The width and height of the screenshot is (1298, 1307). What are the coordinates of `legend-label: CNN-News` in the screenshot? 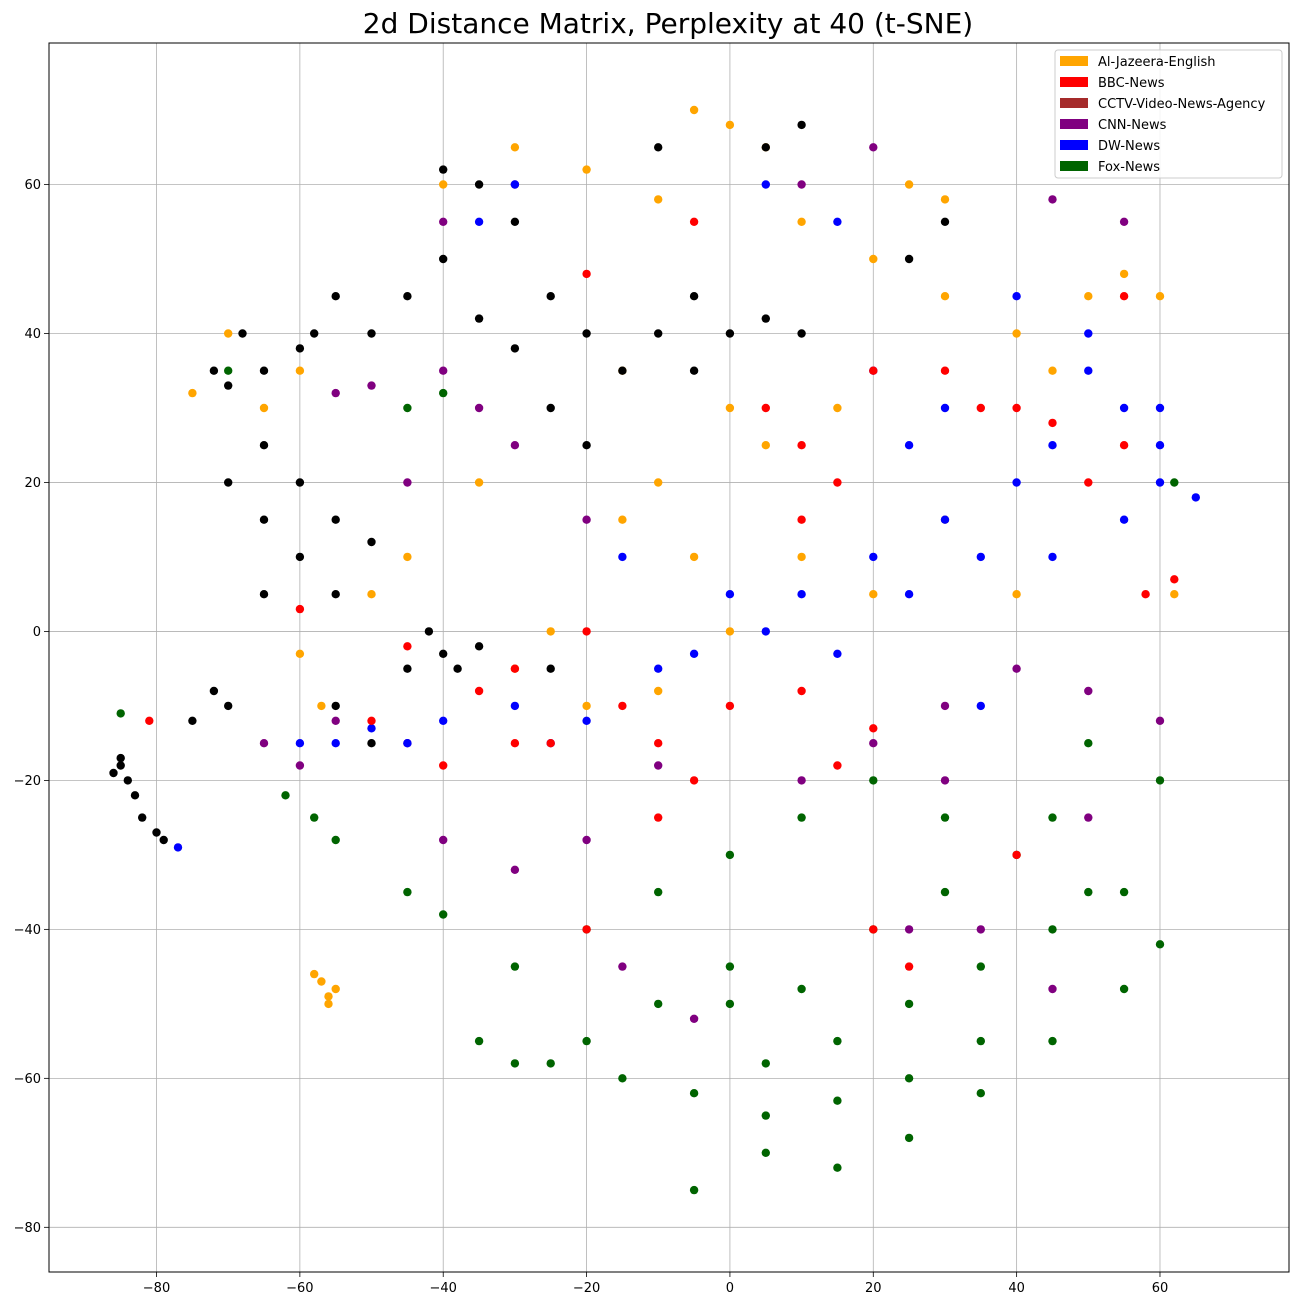 It's located at (1132, 125).